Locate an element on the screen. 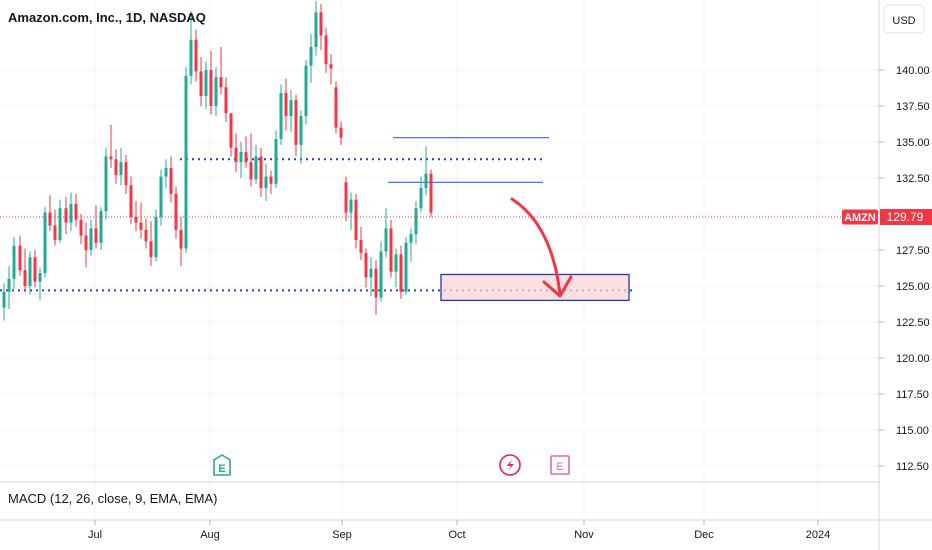  last-price-value: 129.79 is located at coordinates (905, 217).